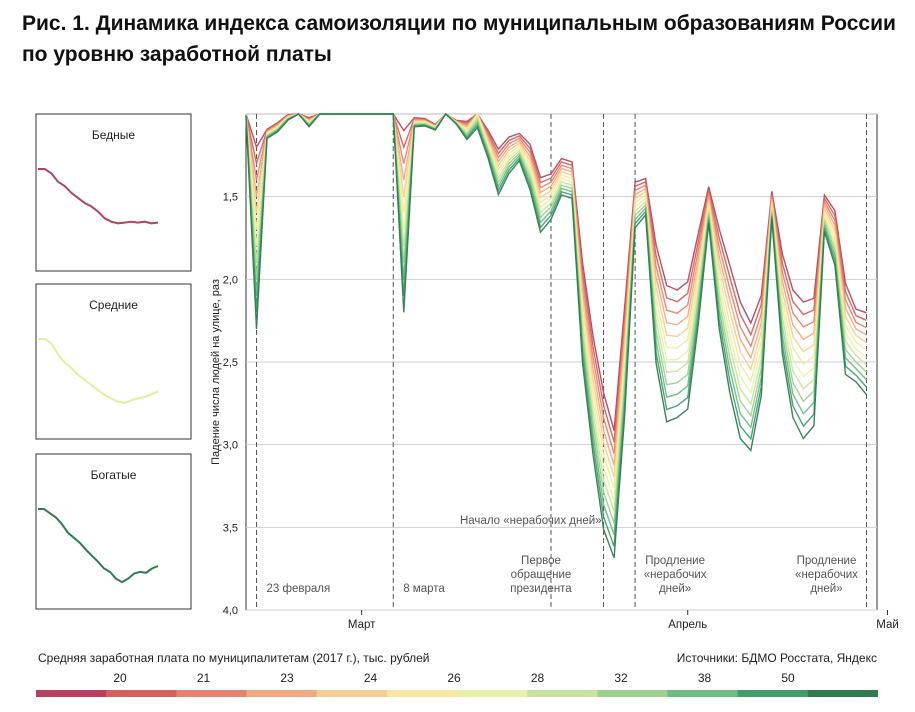 The height and width of the screenshot is (712, 915). I want to click on legend-tick-label: 50, so click(788, 678).